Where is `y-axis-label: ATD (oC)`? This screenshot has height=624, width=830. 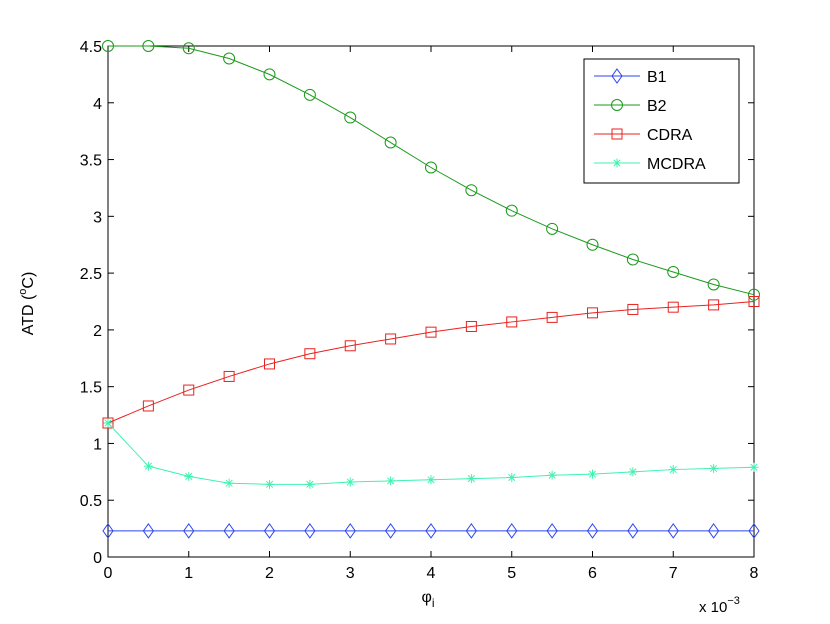
y-axis-label: ATD (oC) is located at coordinates (27, 304).